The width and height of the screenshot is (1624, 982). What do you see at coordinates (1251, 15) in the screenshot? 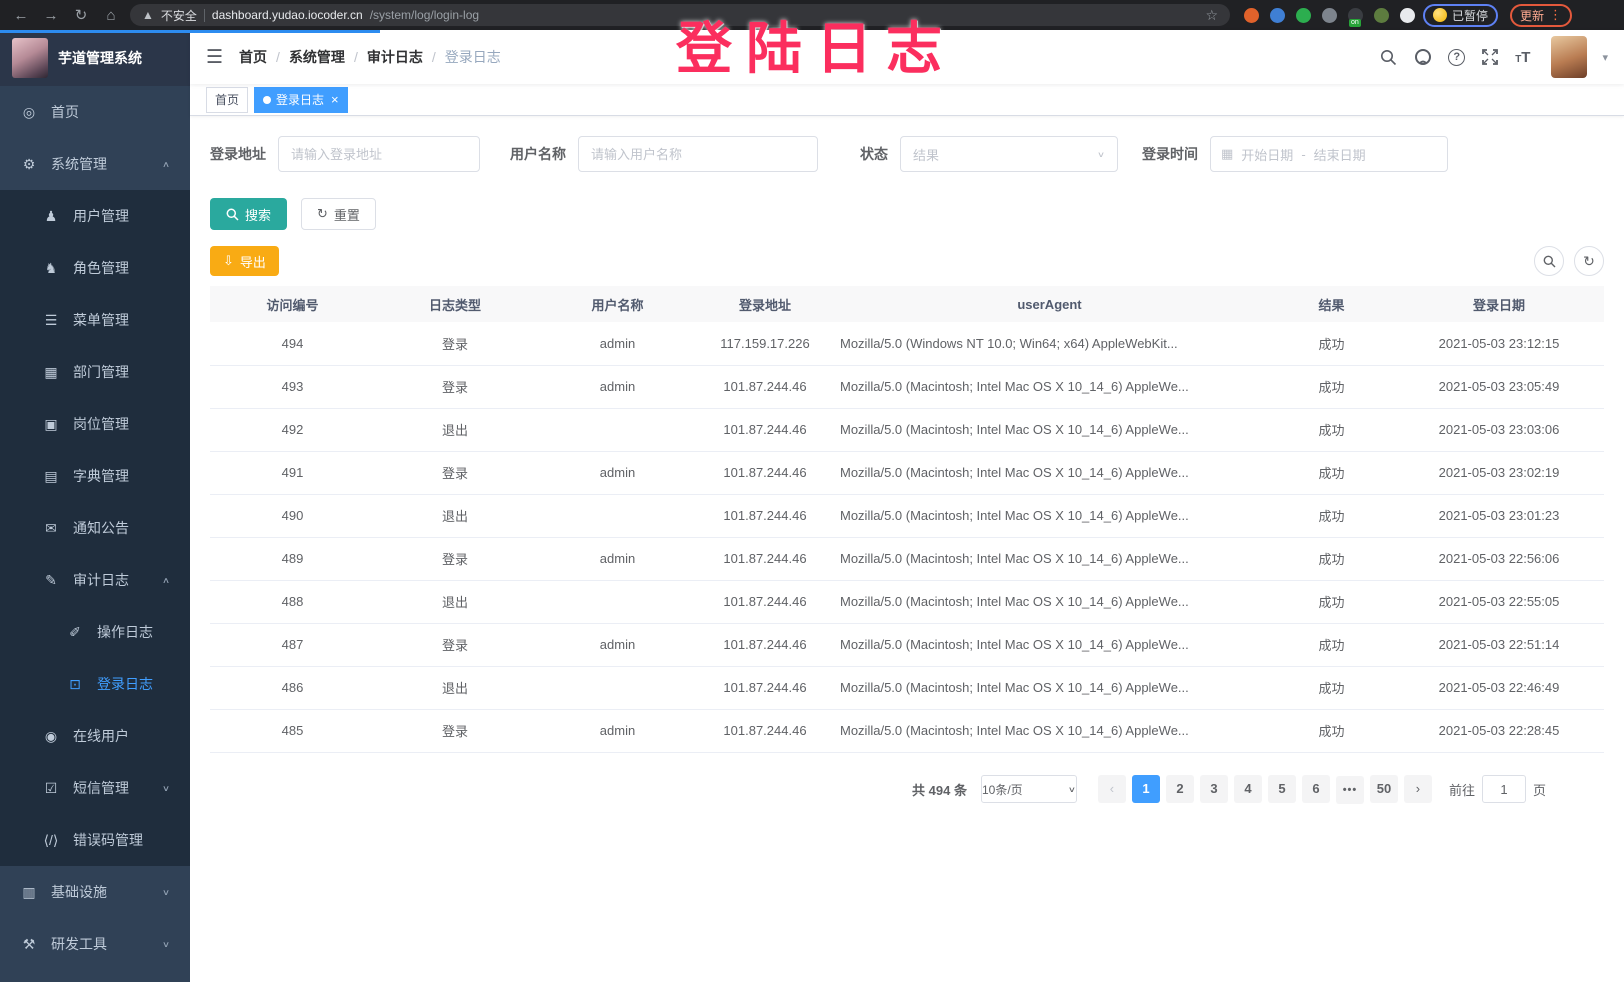
I see `orange-extension-icon` at bounding box center [1251, 15].